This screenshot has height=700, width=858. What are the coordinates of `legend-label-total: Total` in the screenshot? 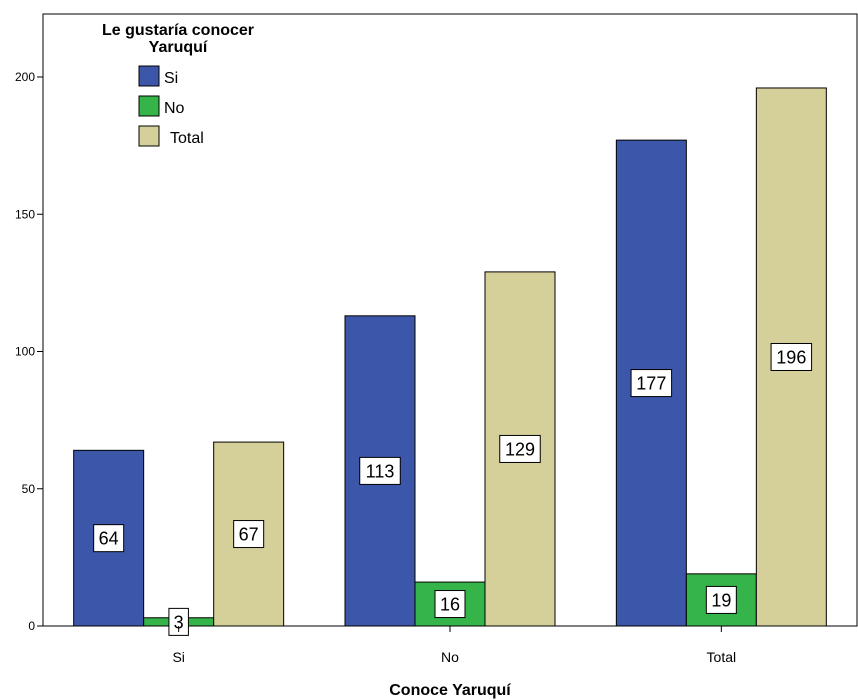 It's located at (187, 138).